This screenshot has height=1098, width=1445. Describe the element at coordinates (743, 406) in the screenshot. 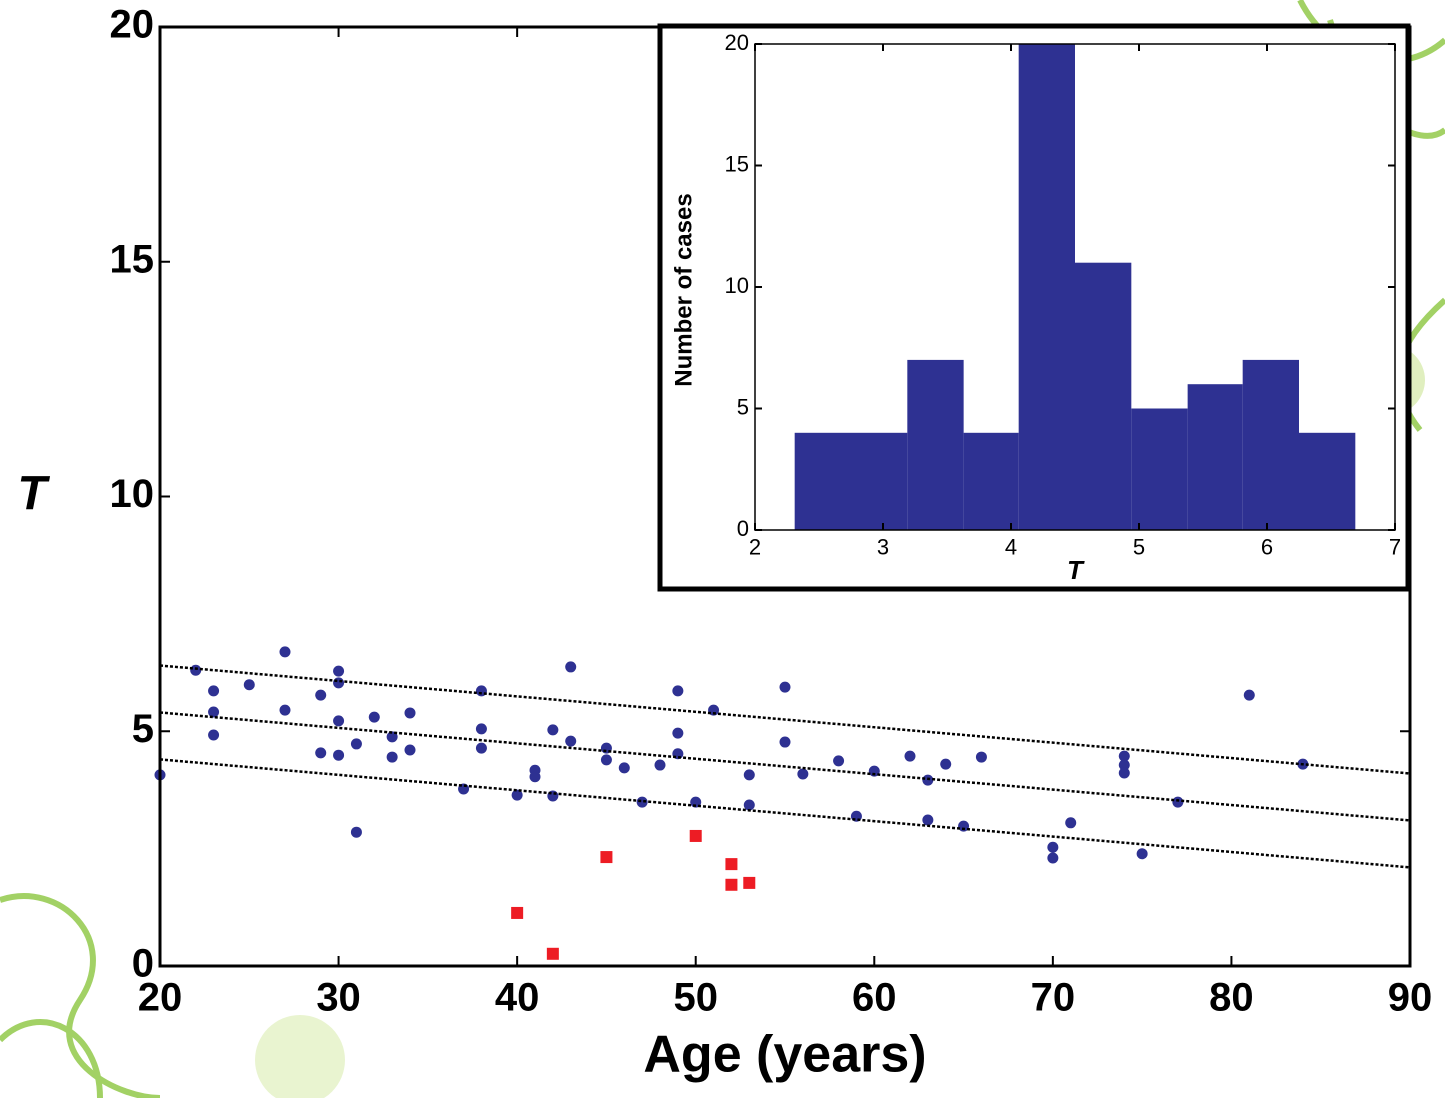

I see `y-tick-label: 5` at that location.